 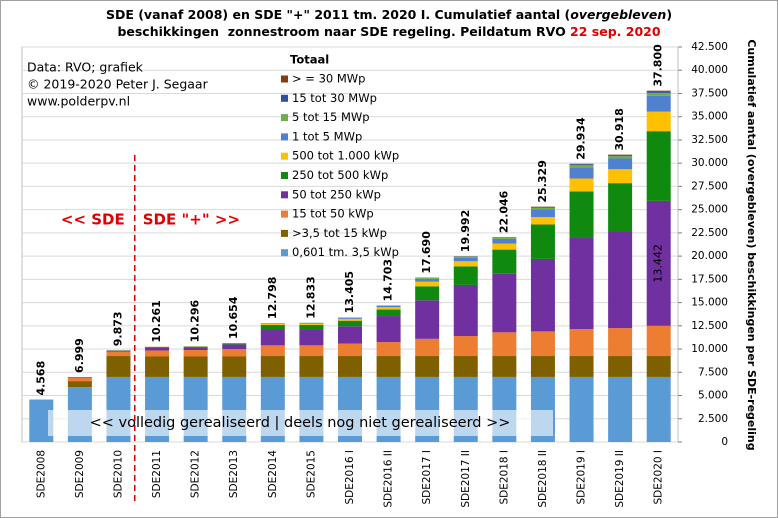 I want to click on total-label: 10.296, so click(x=195, y=321).